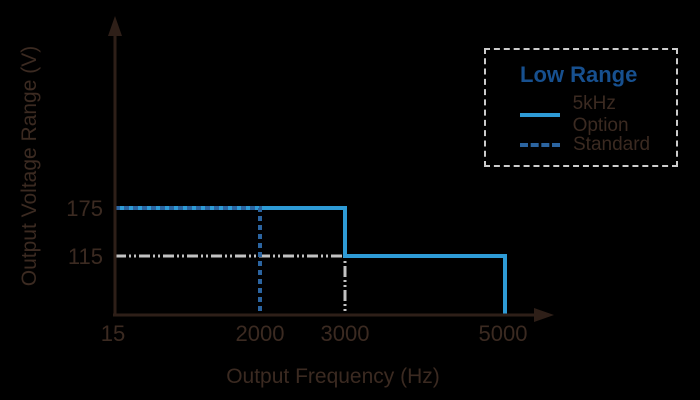 The height and width of the screenshot is (400, 700). I want to click on legend-item-5khz-option: 5kHz Option, so click(598, 114).